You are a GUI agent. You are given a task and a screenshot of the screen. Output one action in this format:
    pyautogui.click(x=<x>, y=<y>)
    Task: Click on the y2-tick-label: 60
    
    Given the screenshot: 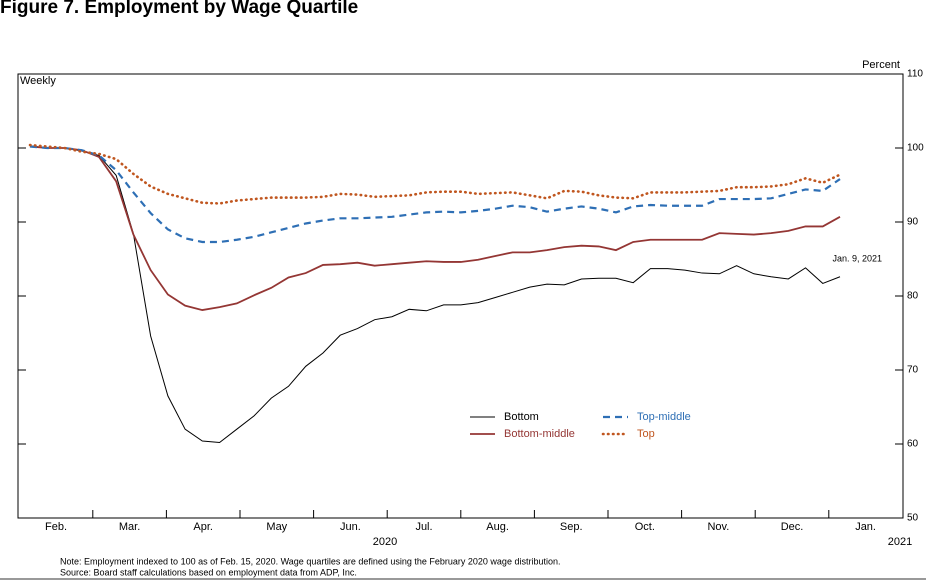 What is the action you would take?
    pyautogui.click(x=913, y=444)
    